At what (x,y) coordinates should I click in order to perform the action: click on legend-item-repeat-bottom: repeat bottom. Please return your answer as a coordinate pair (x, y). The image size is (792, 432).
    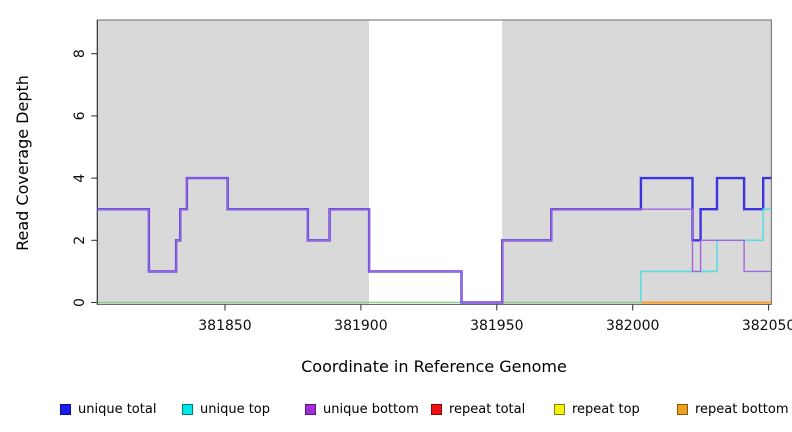
    Looking at the image, I should click on (733, 409).